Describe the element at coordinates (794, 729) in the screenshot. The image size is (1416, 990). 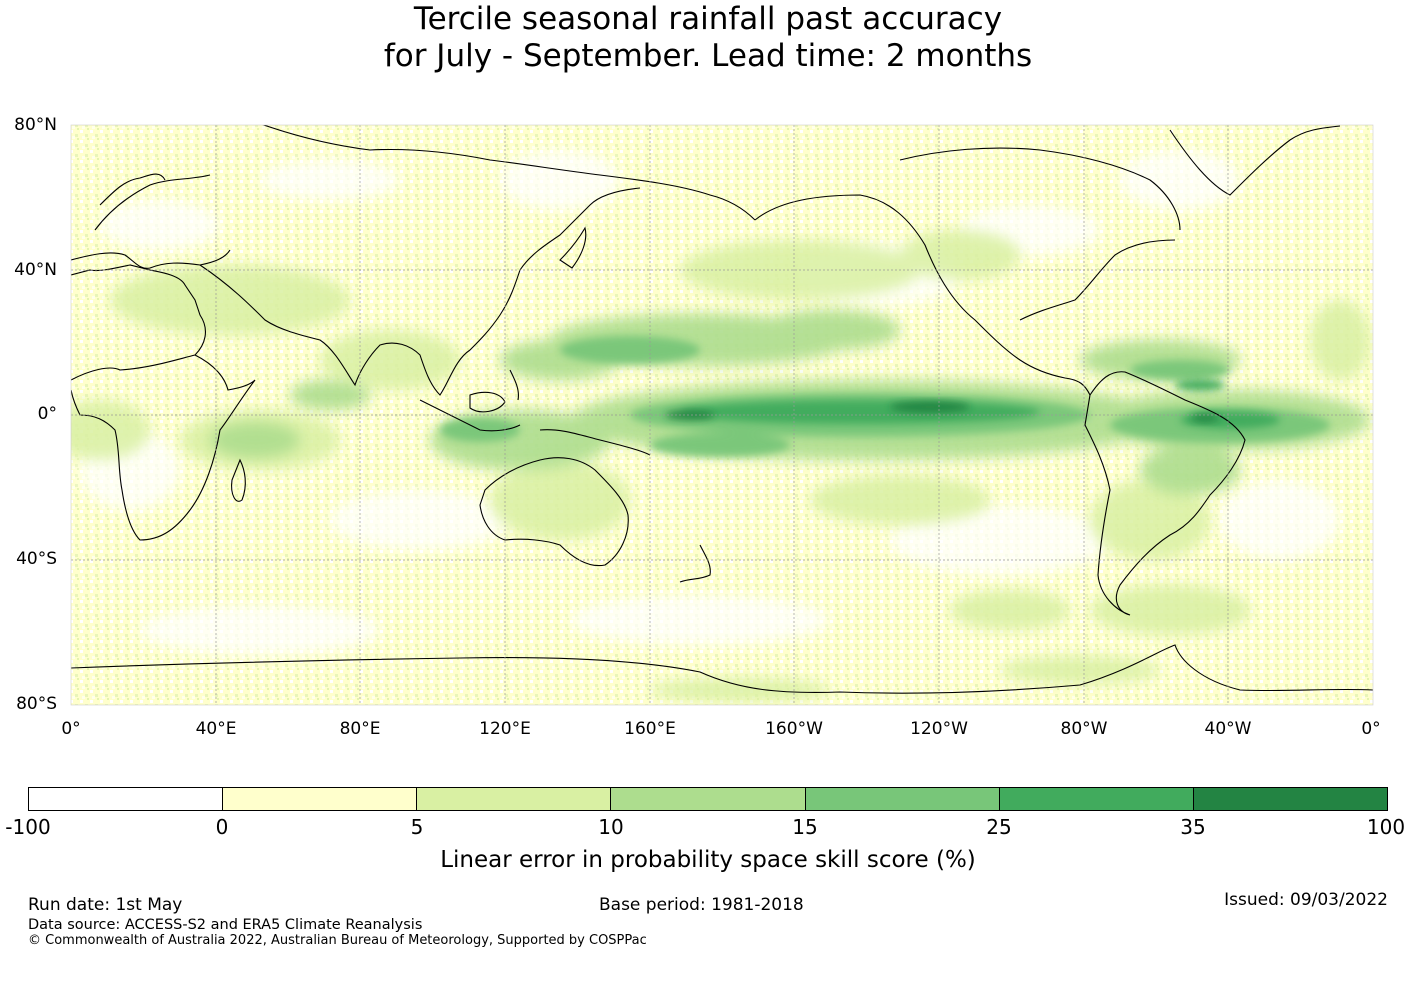
I see `lon-label-160w: 160°W` at that location.